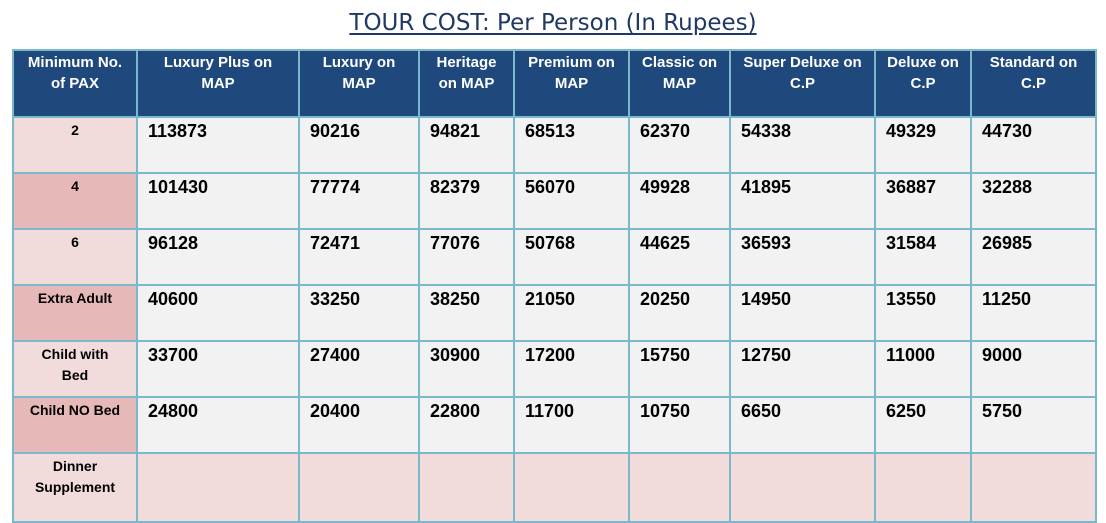 This screenshot has height=523, width=1106. What do you see at coordinates (923, 201) in the screenshot?
I see `table-cell: 36887` at bounding box center [923, 201].